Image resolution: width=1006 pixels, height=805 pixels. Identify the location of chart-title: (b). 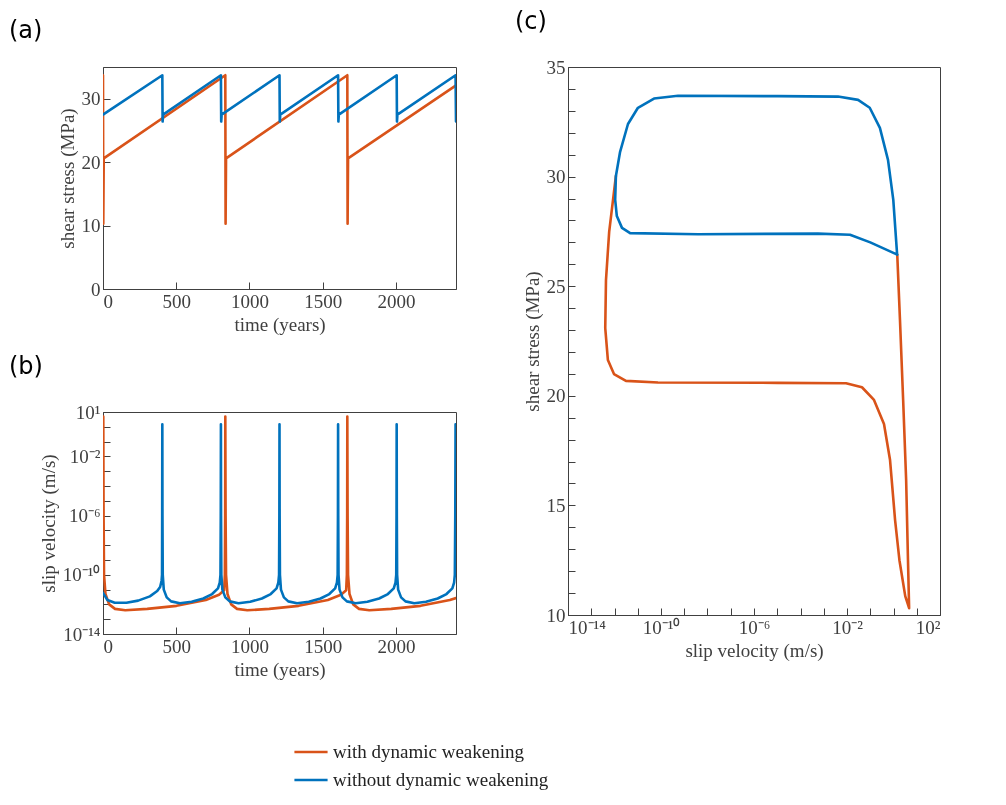
(26, 366).